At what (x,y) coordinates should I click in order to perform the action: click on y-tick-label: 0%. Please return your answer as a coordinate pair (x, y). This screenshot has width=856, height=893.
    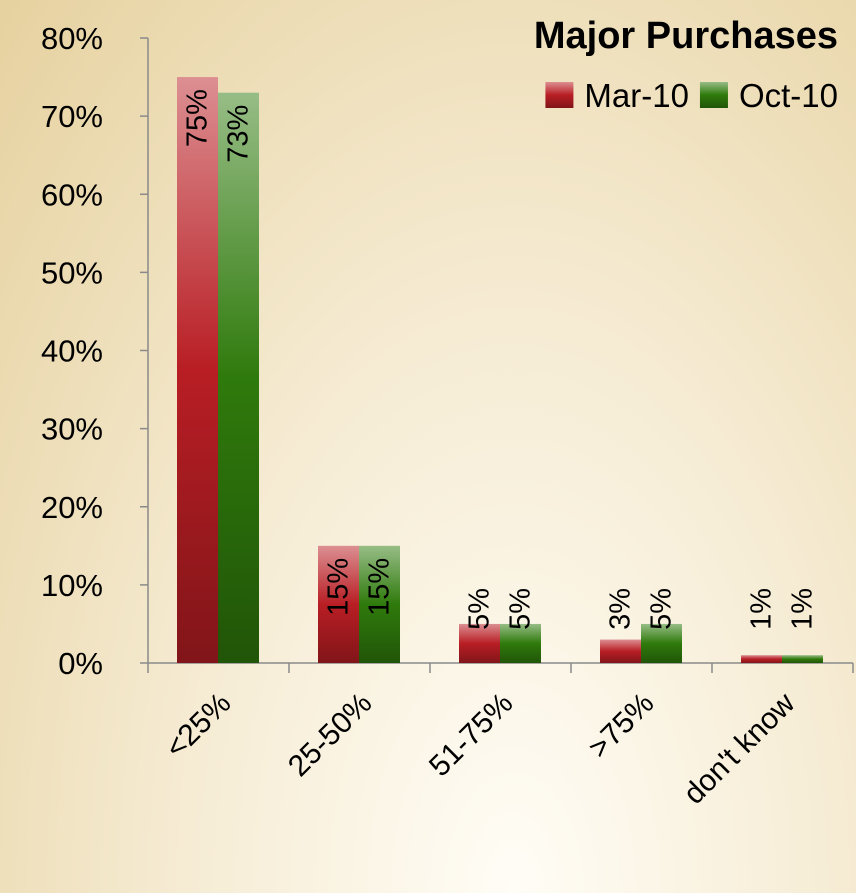
    Looking at the image, I should click on (80, 663).